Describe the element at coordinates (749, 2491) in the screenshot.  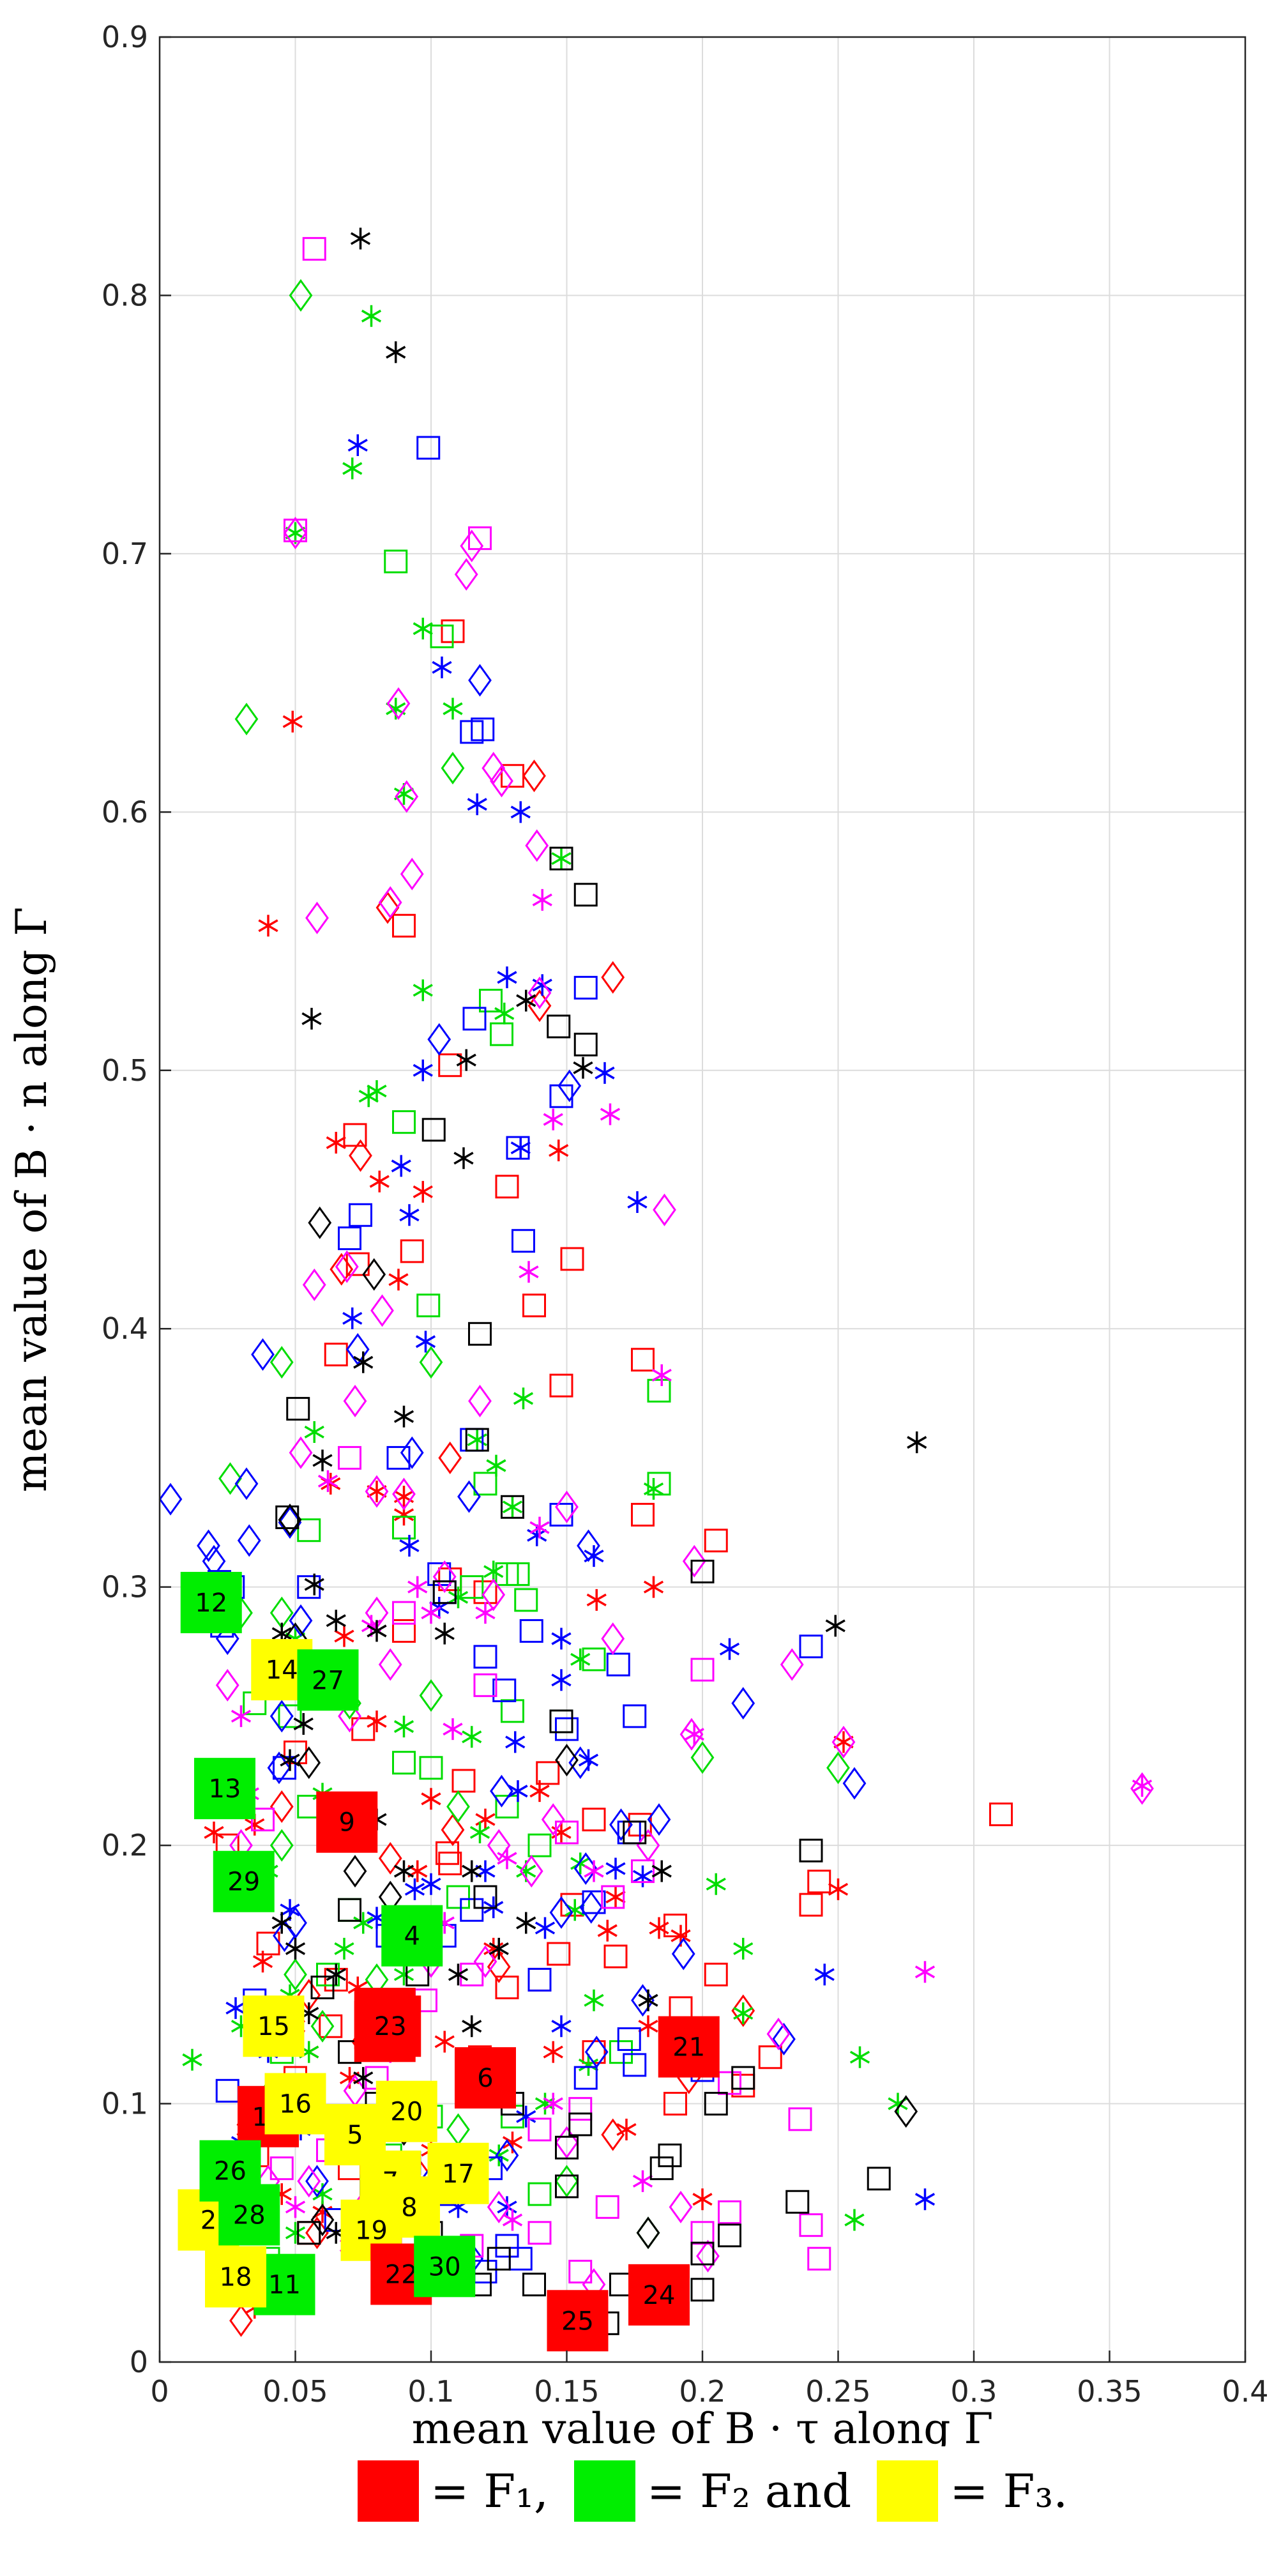
I see `legend-label-f2: = F₂ and` at that location.